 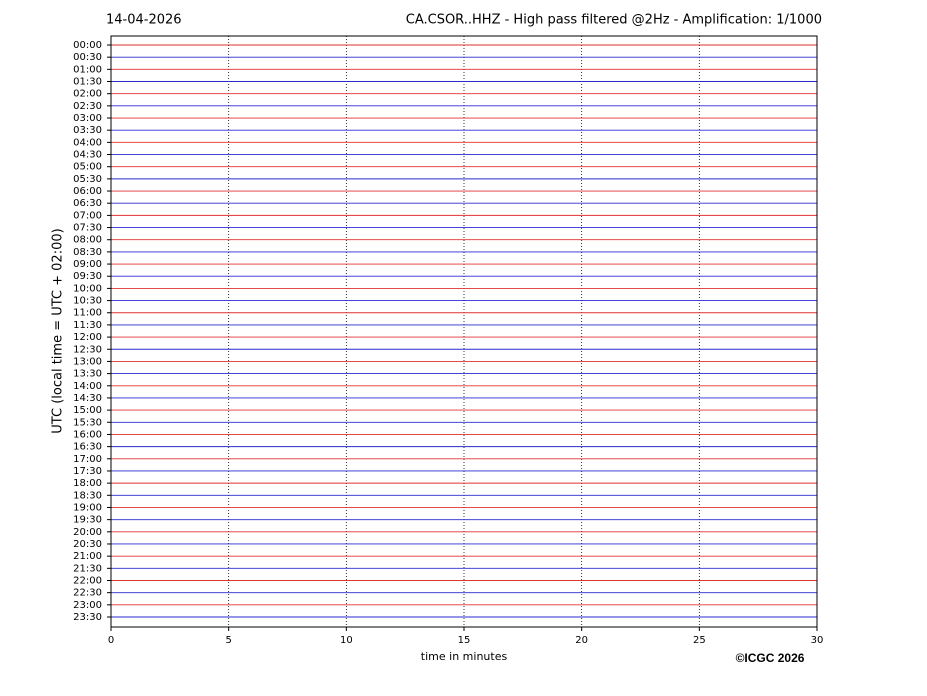 What do you see at coordinates (87, 94) in the screenshot?
I see `y-tick-label: 02:00` at bounding box center [87, 94].